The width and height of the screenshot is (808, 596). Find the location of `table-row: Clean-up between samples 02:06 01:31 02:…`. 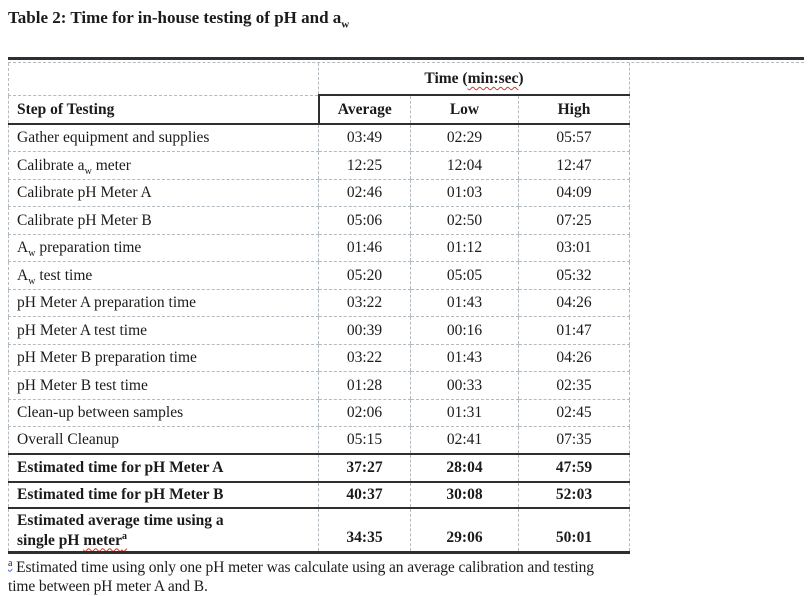

table-row: Clean-up between samples 02:06 01:31 02:… is located at coordinates (319, 413).